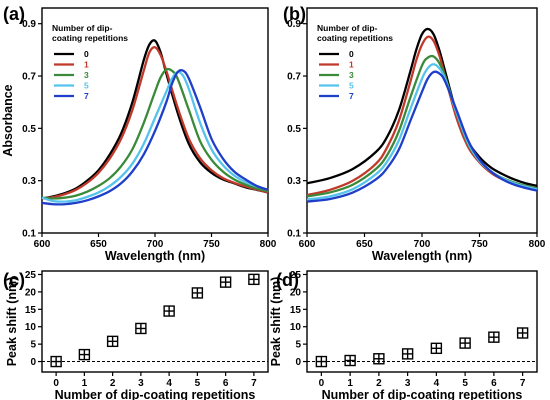  I want to click on panel-label: (c), so click(14, 280).